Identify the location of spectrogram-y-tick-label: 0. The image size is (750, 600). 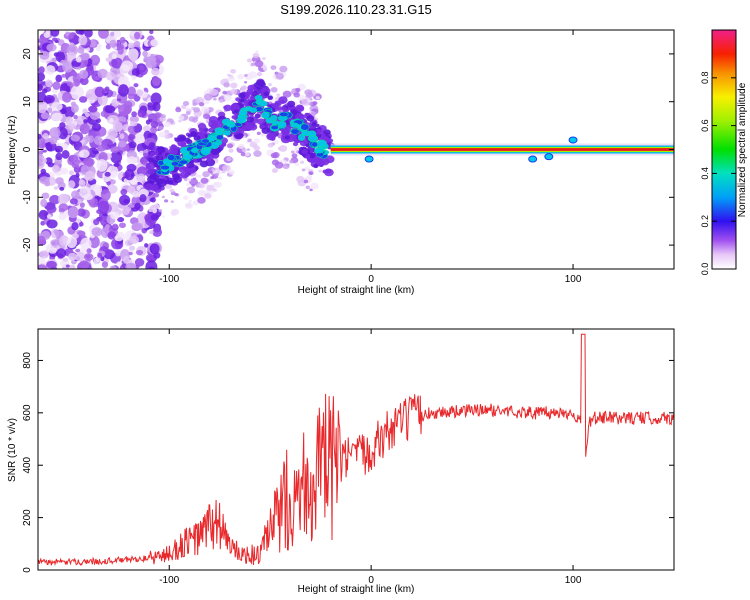
(27, 149).